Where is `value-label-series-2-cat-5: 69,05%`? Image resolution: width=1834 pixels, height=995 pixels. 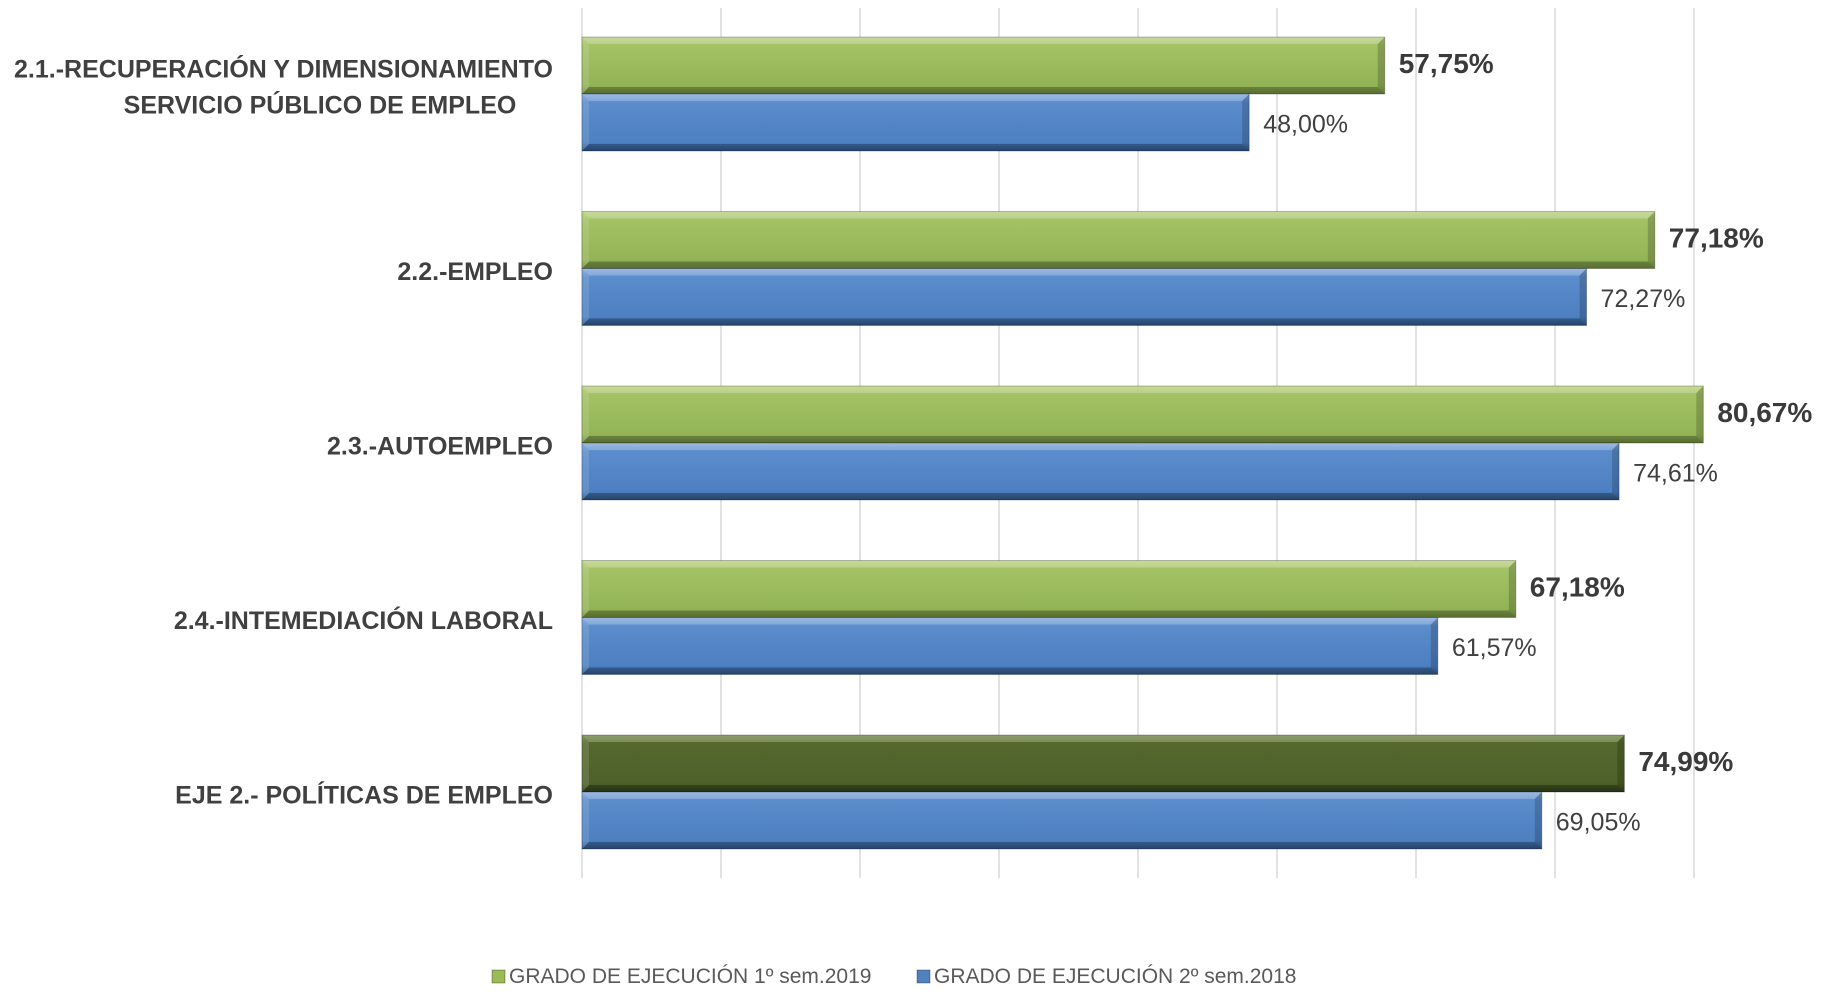
value-label-series-2-cat-5: 69,05% is located at coordinates (1598, 823).